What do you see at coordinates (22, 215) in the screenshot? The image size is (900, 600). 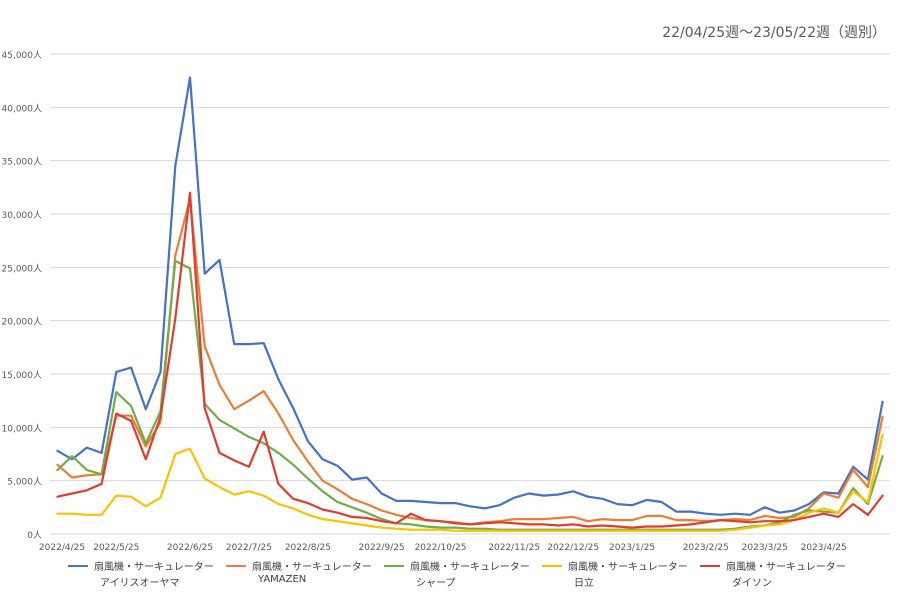 I see `y-tick-label: 30,000人` at bounding box center [22, 215].